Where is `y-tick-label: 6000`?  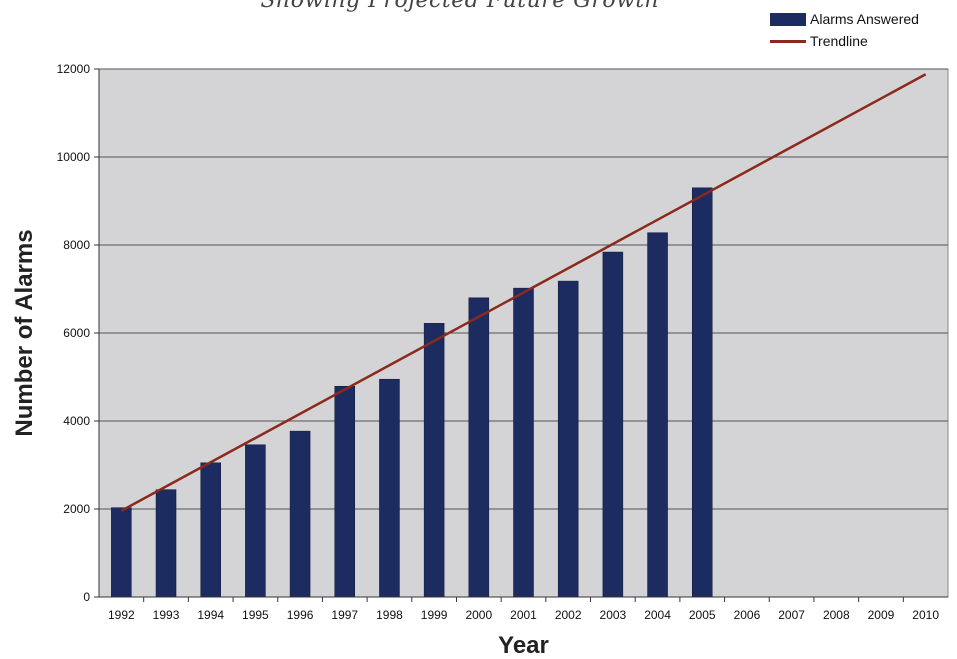
y-tick-label: 6000 is located at coordinates (76, 333).